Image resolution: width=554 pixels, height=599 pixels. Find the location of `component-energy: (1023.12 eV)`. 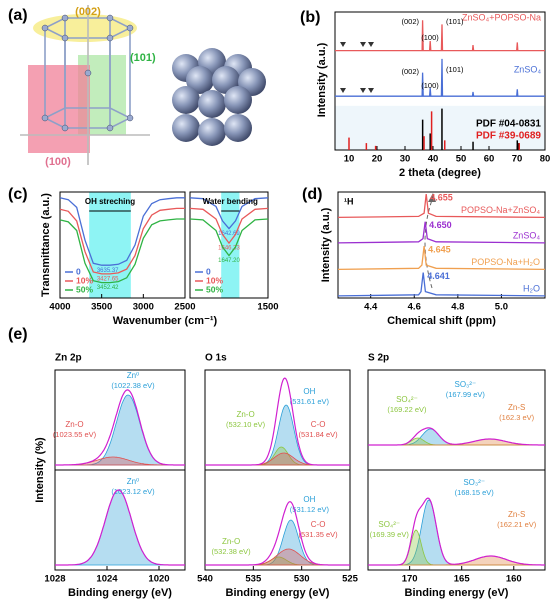

component-energy: (1023.12 eV) is located at coordinates (133, 491).